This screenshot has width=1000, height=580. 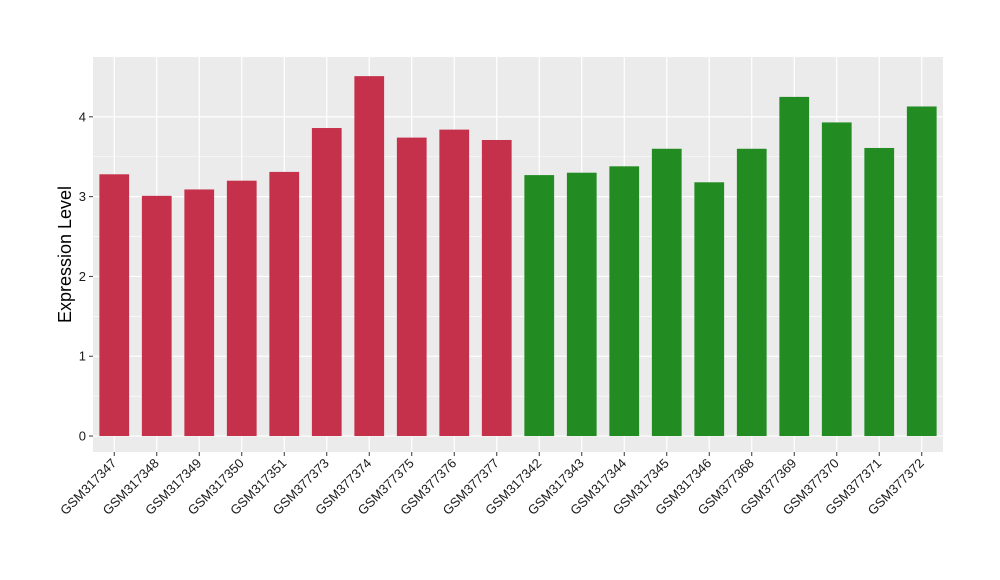 What do you see at coordinates (199, 313) in the screenshot?
I see `bar-GSM317349` at bounding box center [199, 313].